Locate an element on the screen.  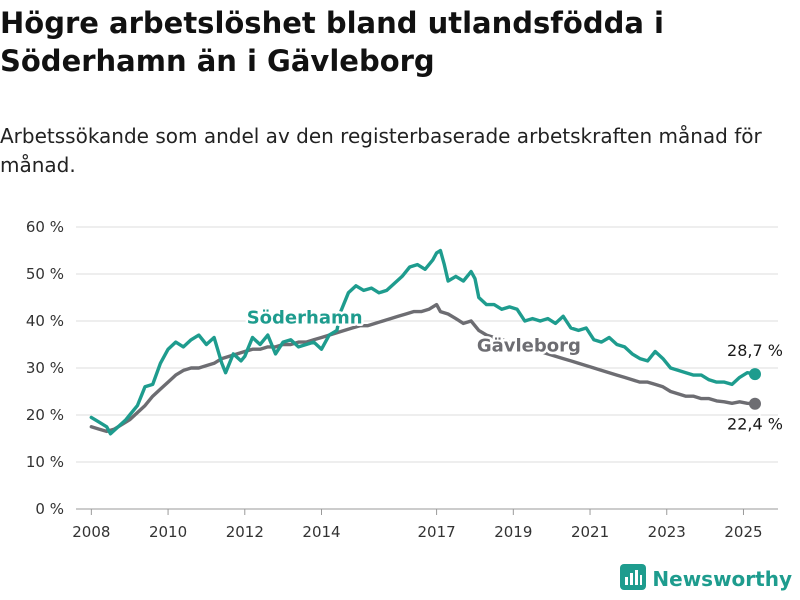
series-name-label: Gävleborg is located at coordinates (529, 346).